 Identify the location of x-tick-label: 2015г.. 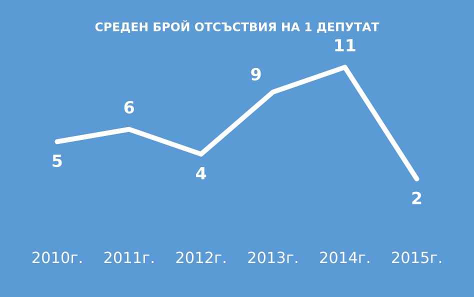
(417, 258).